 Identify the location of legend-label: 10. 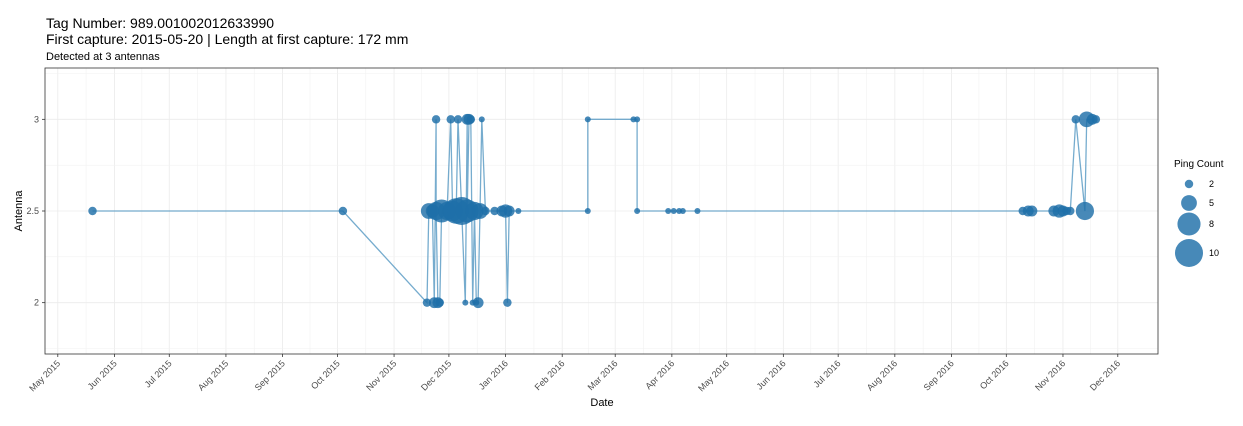
(1214, 253).